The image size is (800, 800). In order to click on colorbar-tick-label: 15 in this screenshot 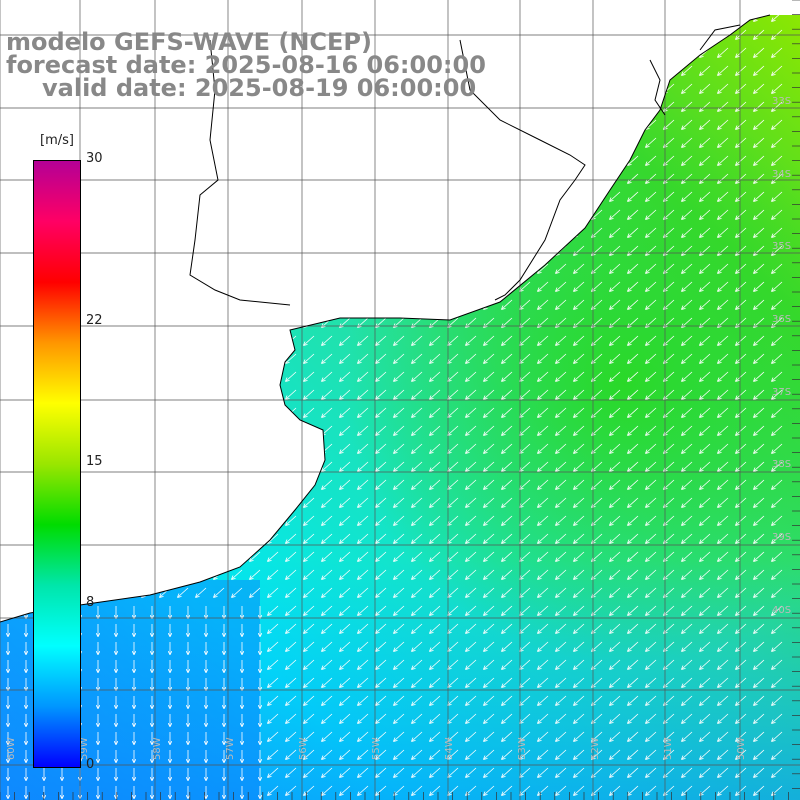, I will do `click(94, 461)`.